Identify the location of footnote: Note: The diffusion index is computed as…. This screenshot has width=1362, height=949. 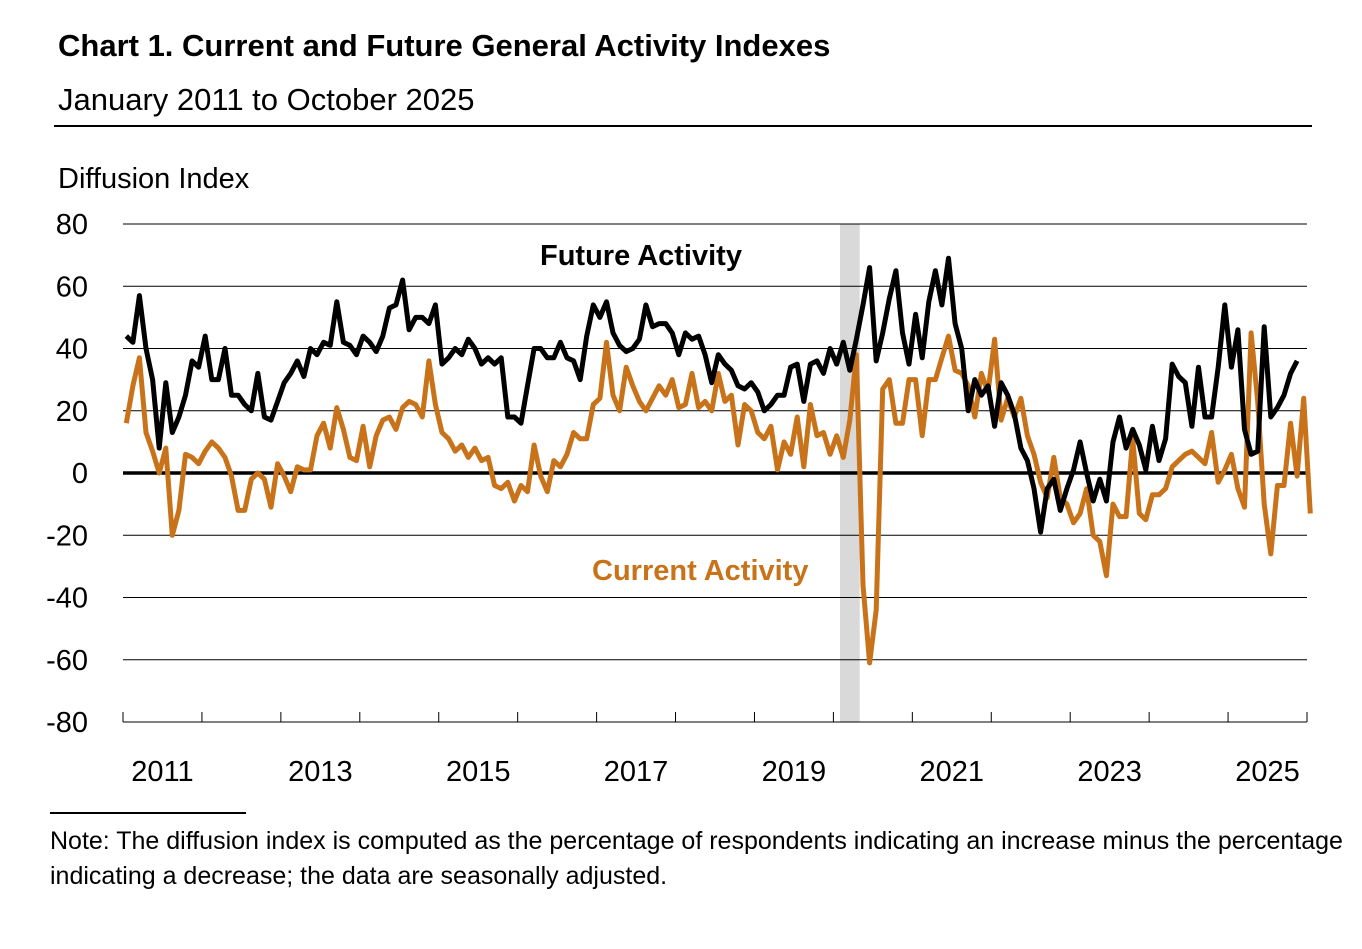
(696, 858).